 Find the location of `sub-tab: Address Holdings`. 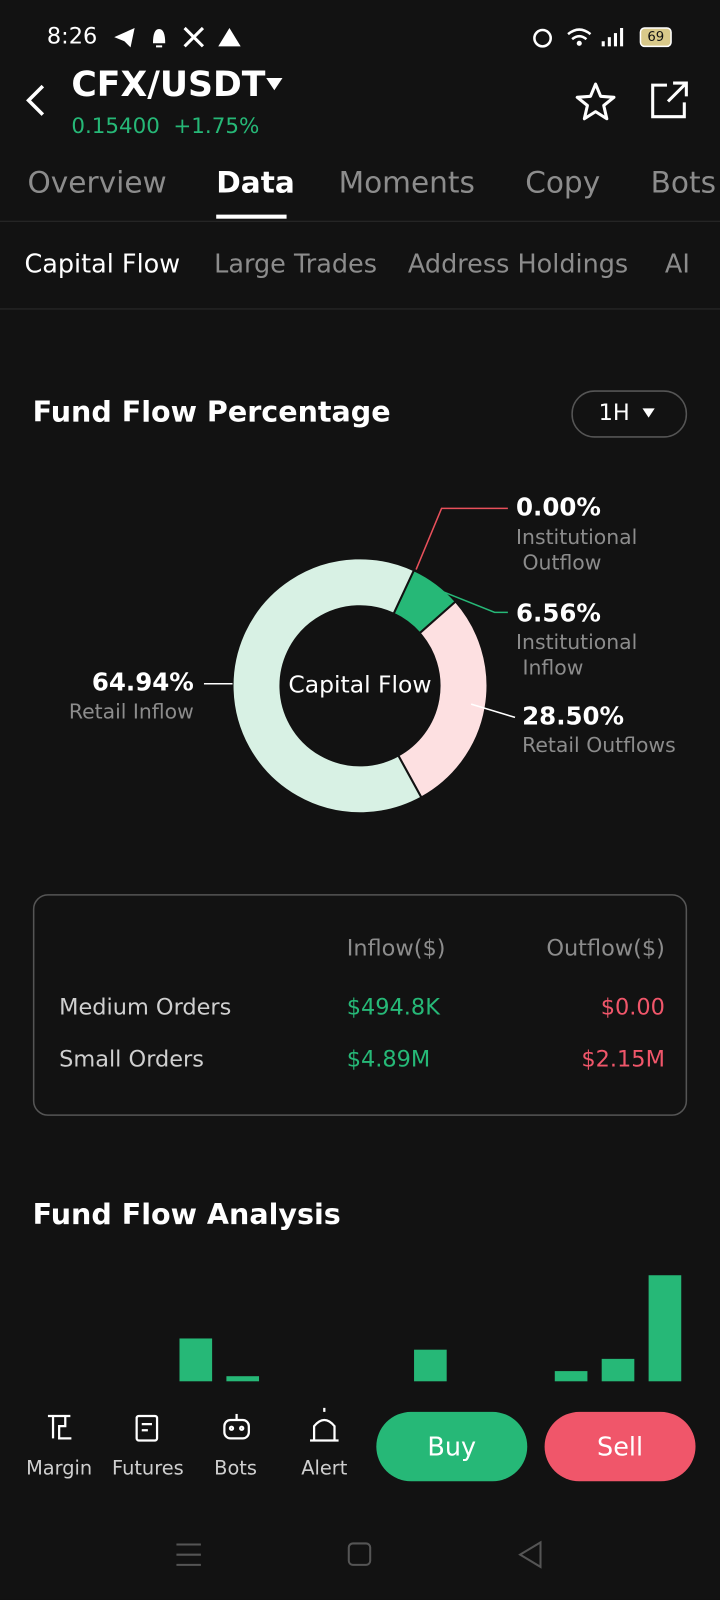

sub-tab: Address Holdings is located at coordinates (518, 265).